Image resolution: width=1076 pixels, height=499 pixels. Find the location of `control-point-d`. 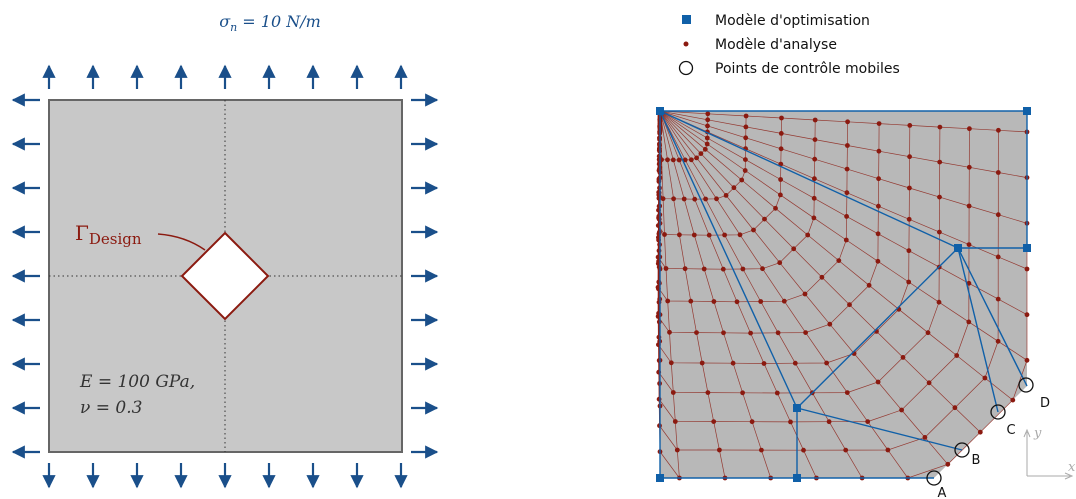

control-point-d is located at coordinates (1026, 385).